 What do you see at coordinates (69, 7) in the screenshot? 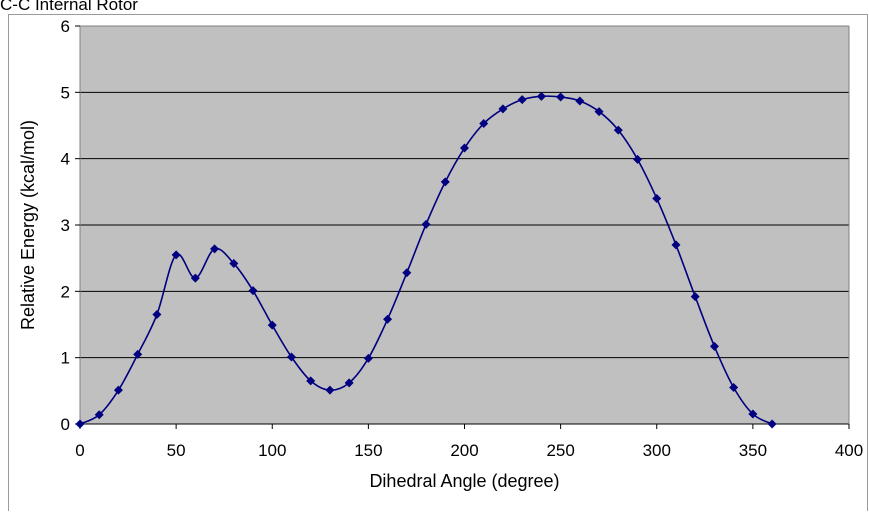
I see `chart-title: C-C Internal Rotor` at bounding box center [69, 7].